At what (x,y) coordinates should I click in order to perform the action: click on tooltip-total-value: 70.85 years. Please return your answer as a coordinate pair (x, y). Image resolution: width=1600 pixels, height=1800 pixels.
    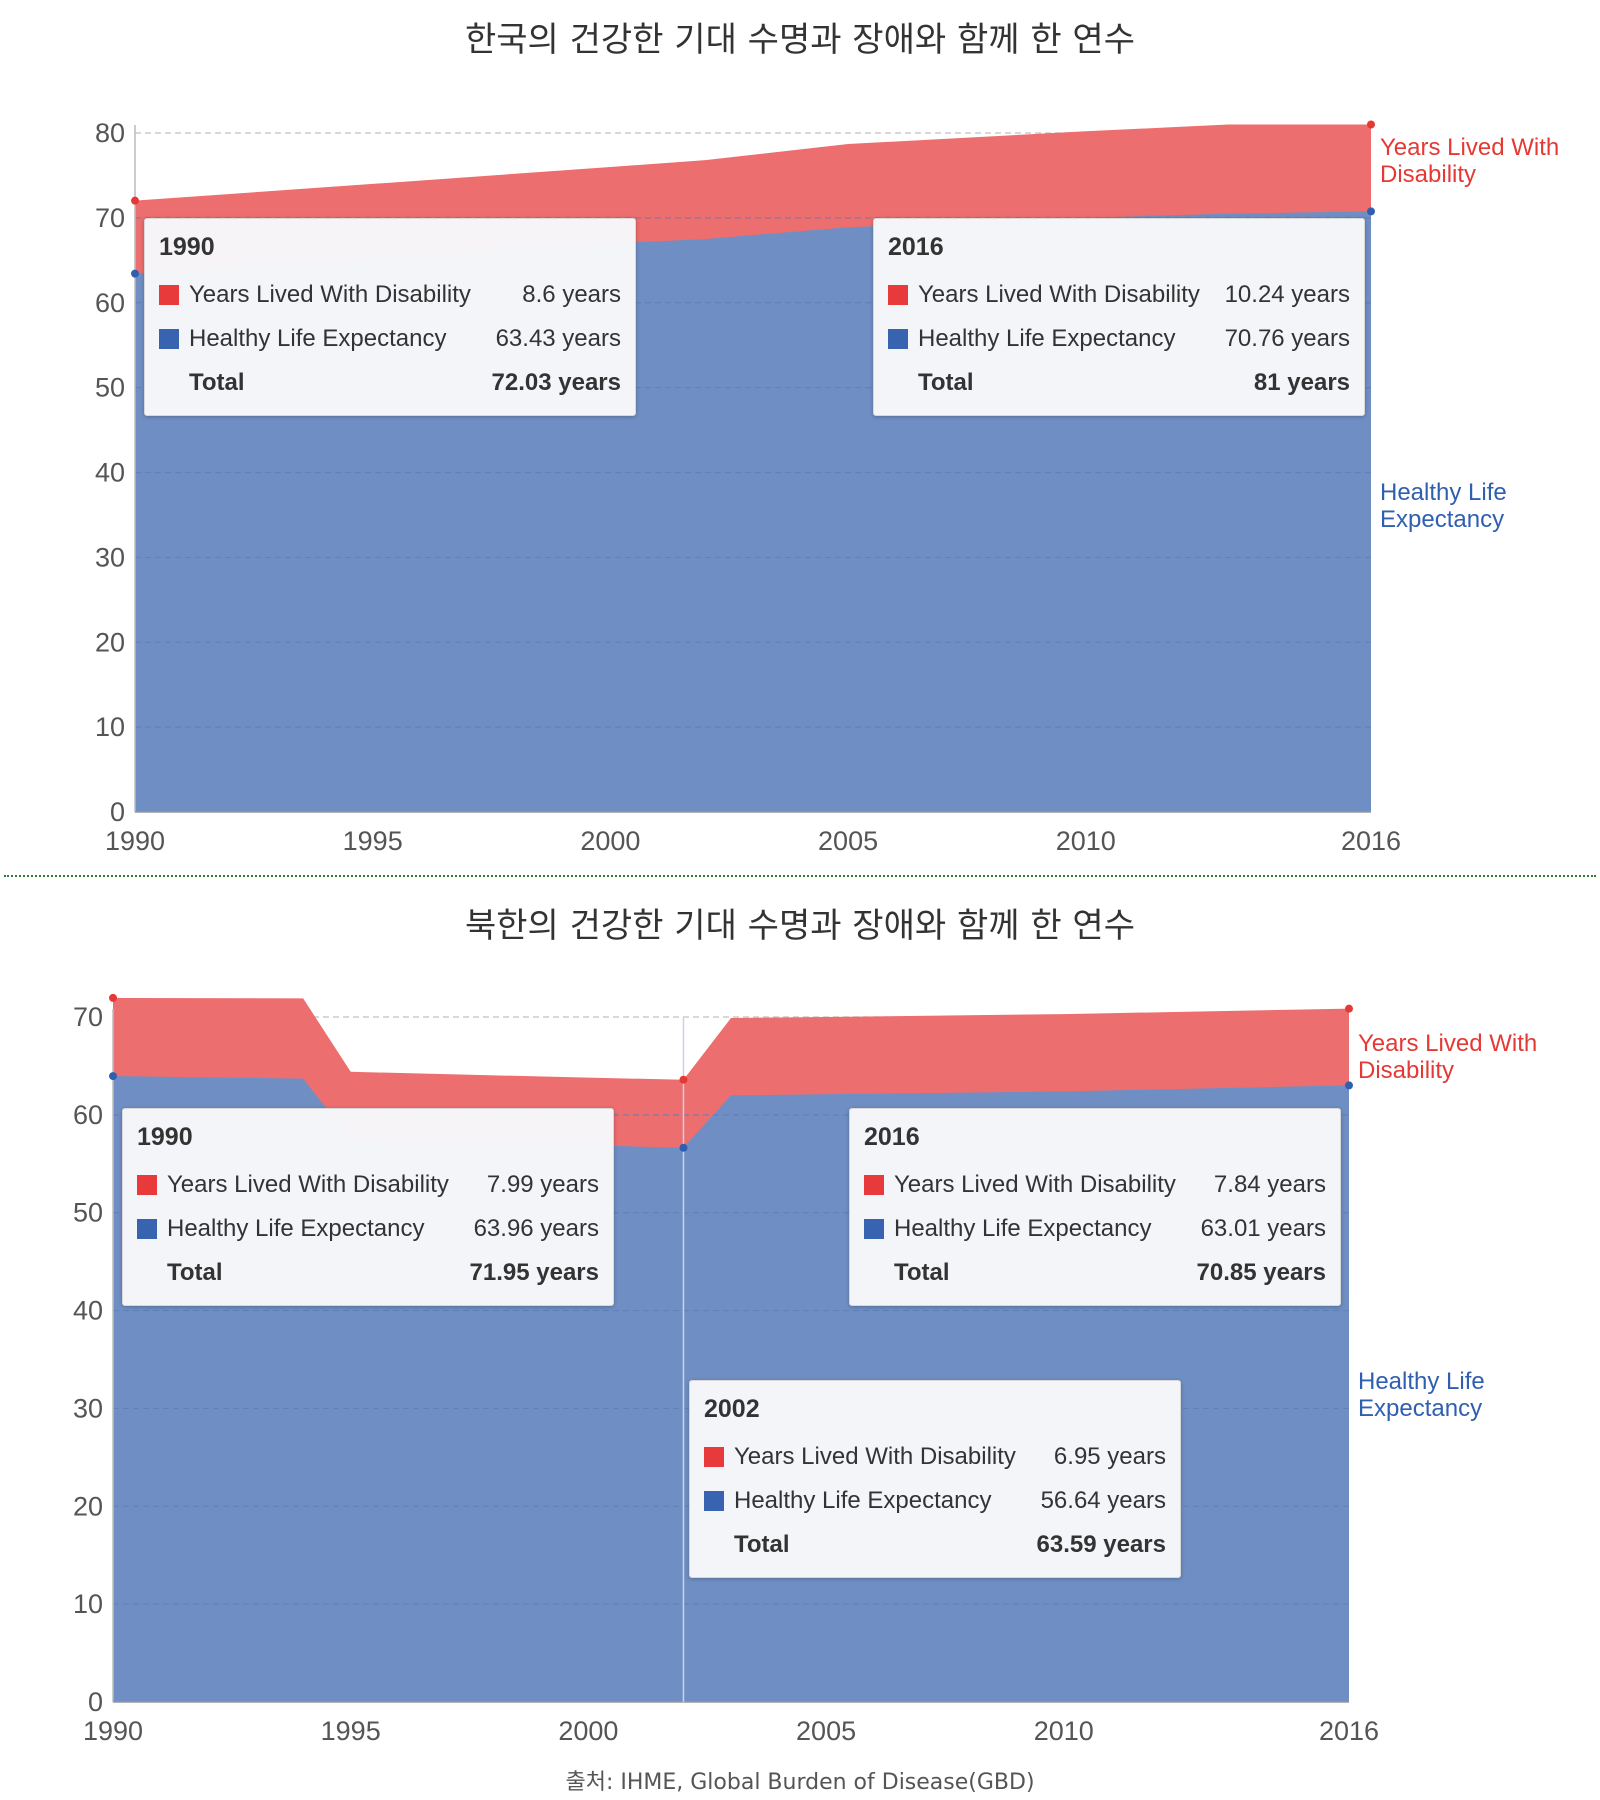
    Looking at the image, I should click on (1261, 1272).